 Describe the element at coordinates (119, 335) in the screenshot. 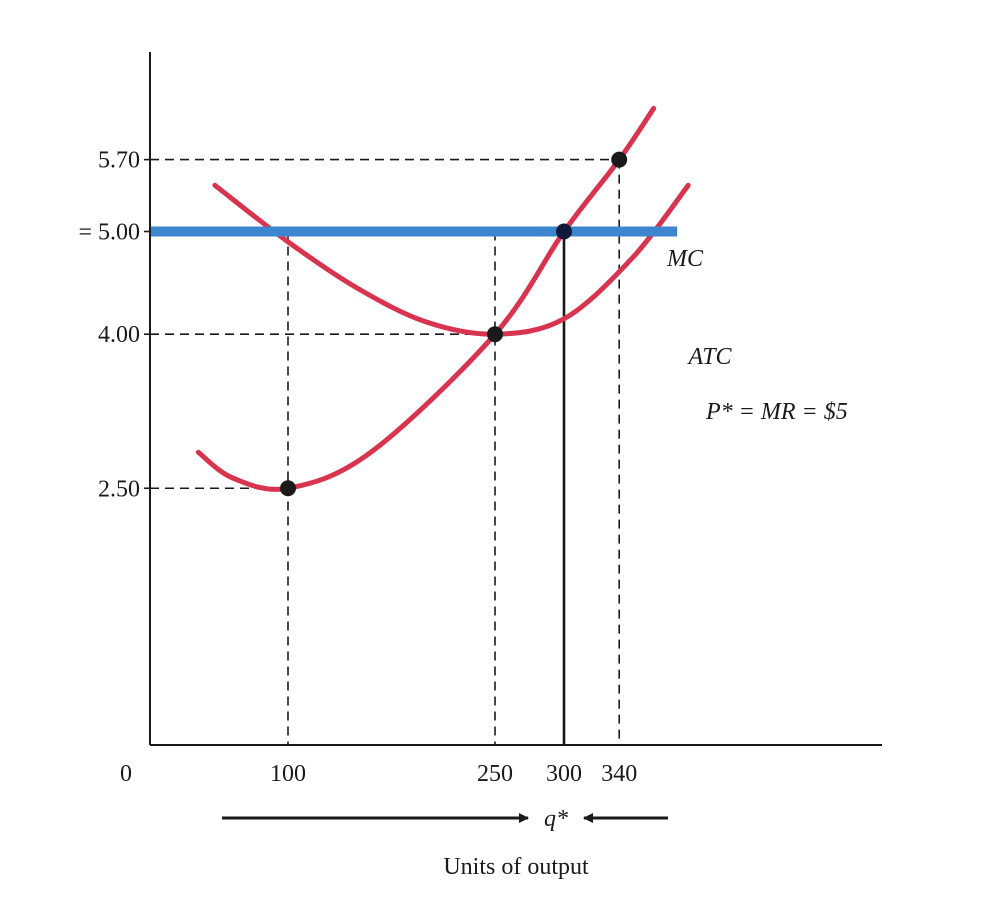

I see `y-tick-label: 4.00` at that location.